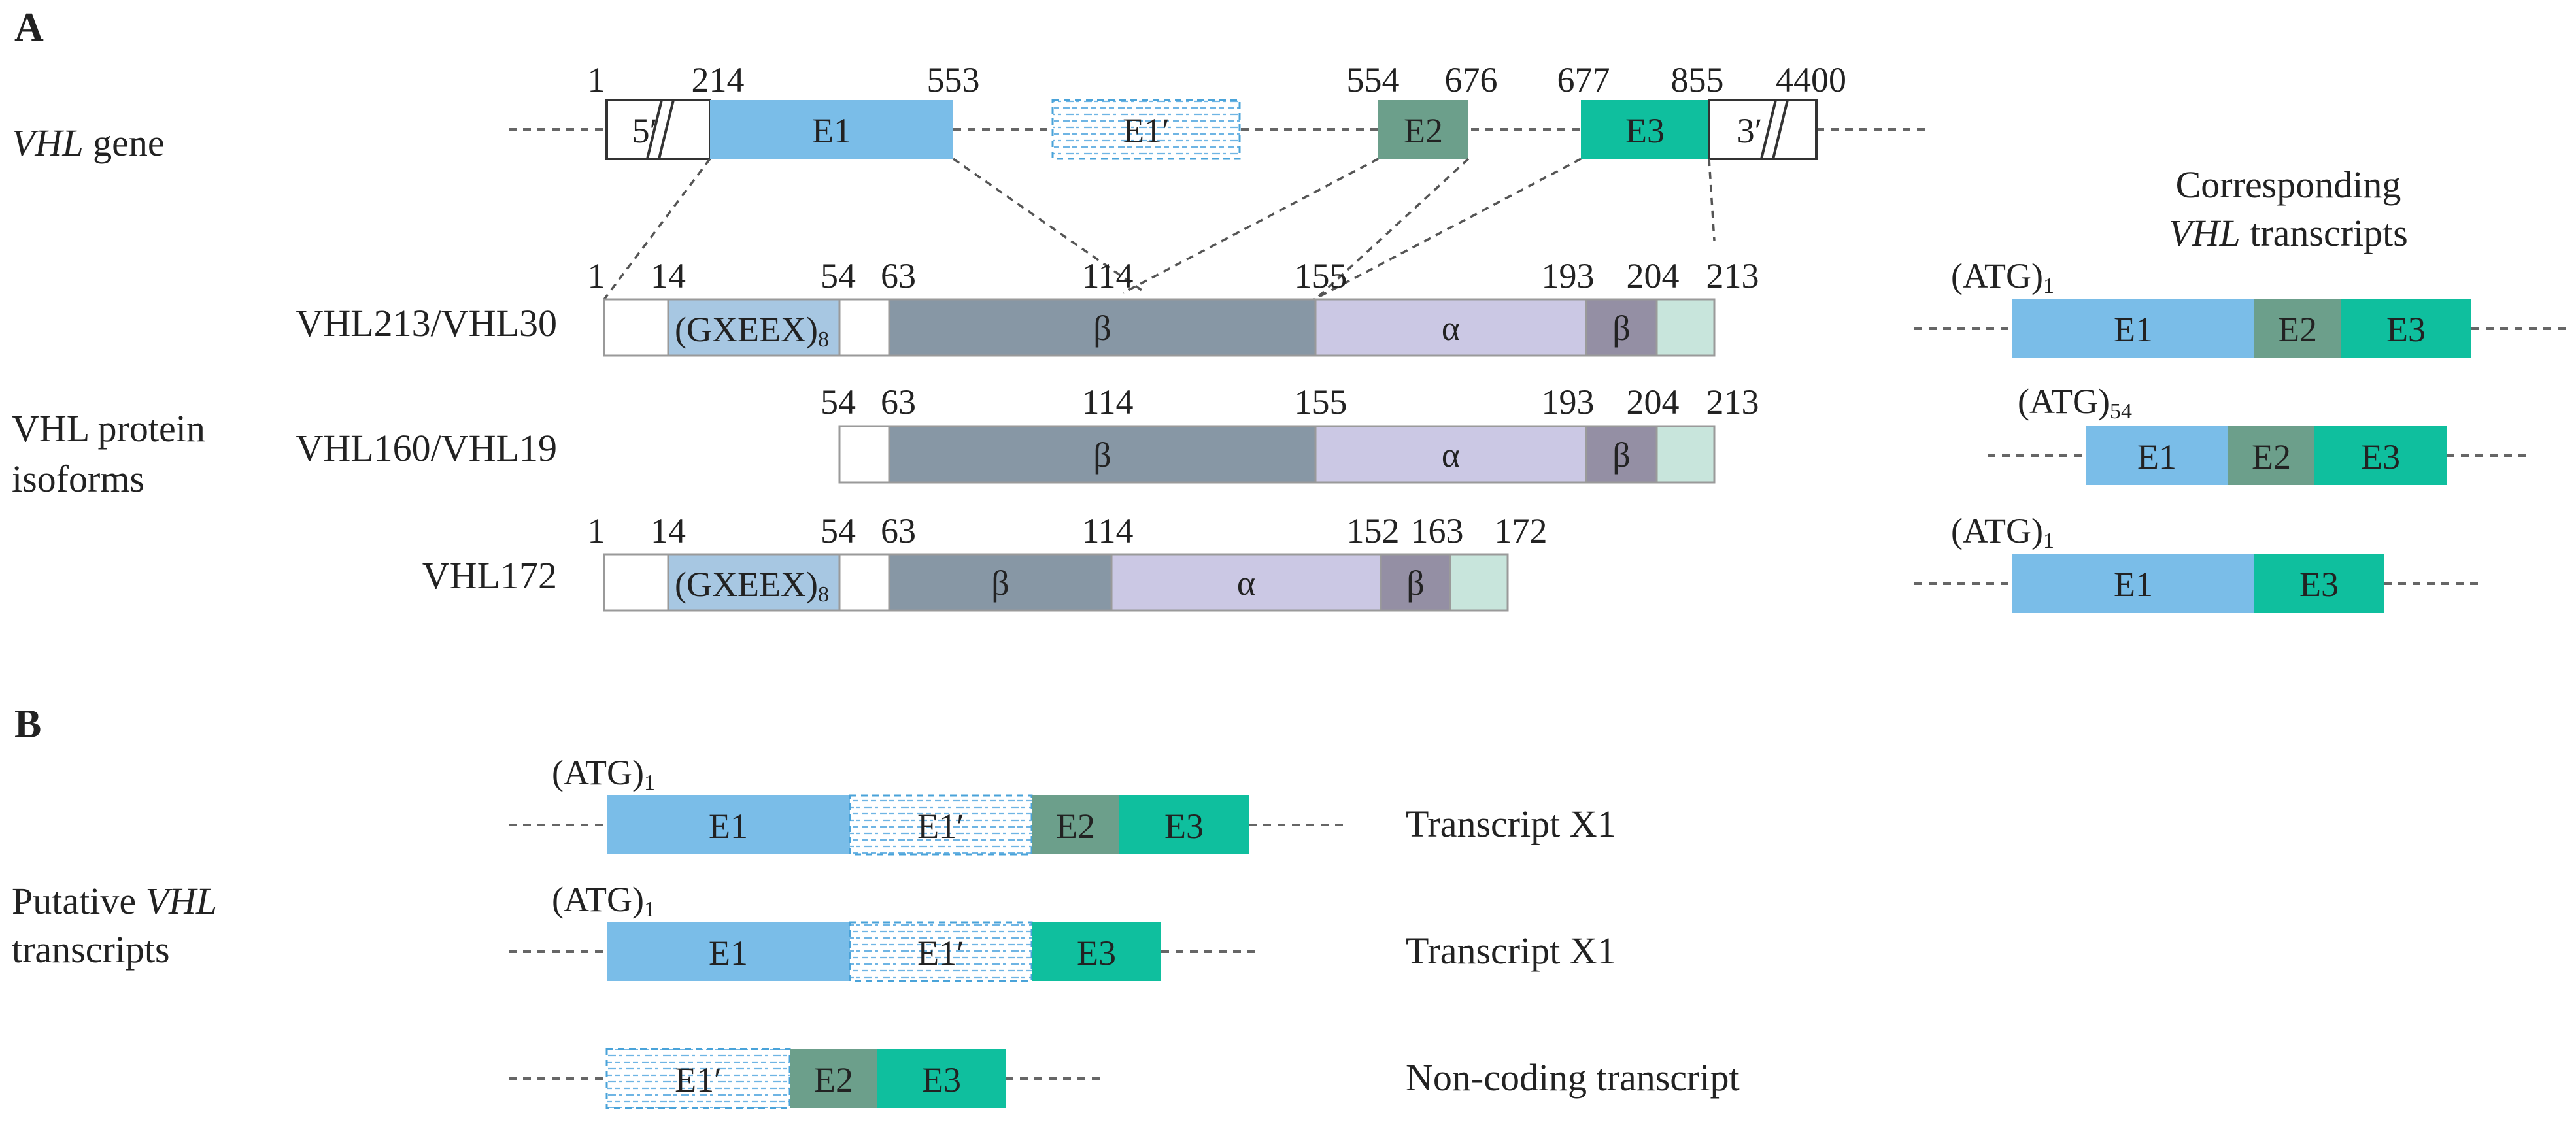 The image size is (2576, 1121). Describe the element at coordinates (88, 143) in the screenshot. I see `gene-label: VHL gene` at that location.